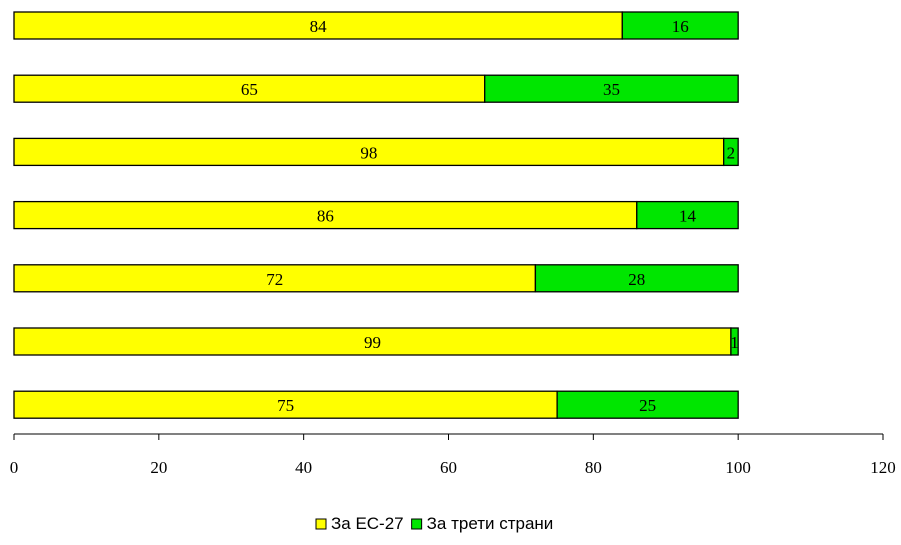 This screenshot has height=545, width=901. I want to click on x-tick-label: 80, so click(593, 467).